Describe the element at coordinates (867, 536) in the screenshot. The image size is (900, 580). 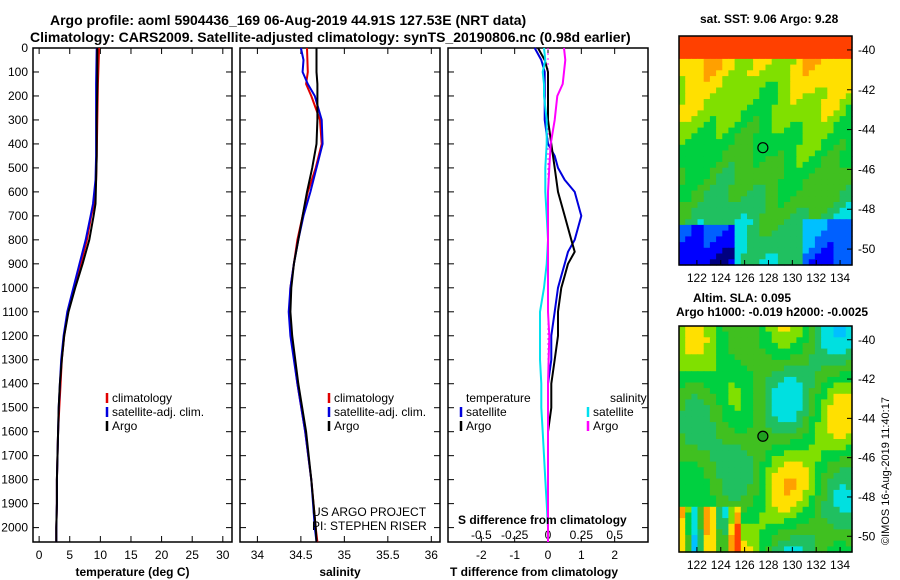
I see `sla-map-ytick-label: -50` at that location.